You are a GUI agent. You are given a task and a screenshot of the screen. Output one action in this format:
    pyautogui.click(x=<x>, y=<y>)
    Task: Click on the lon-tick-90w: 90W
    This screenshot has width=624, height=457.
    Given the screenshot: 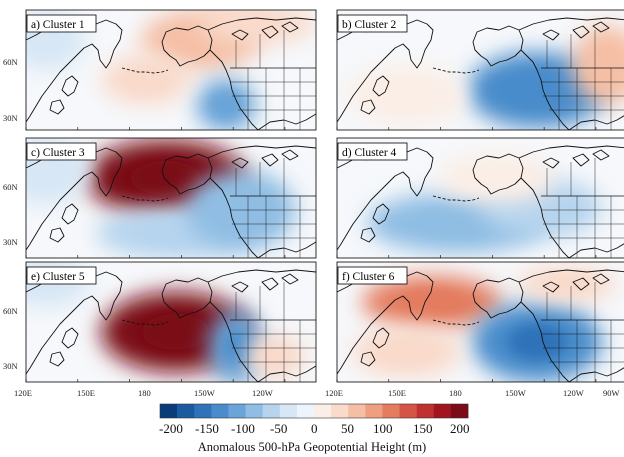 What is the action you would take?
    pyautogui.click(x=611, y=393)
    